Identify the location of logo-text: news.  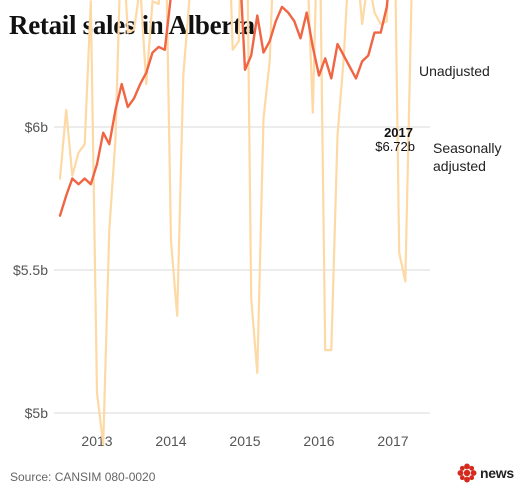
(497, 473).